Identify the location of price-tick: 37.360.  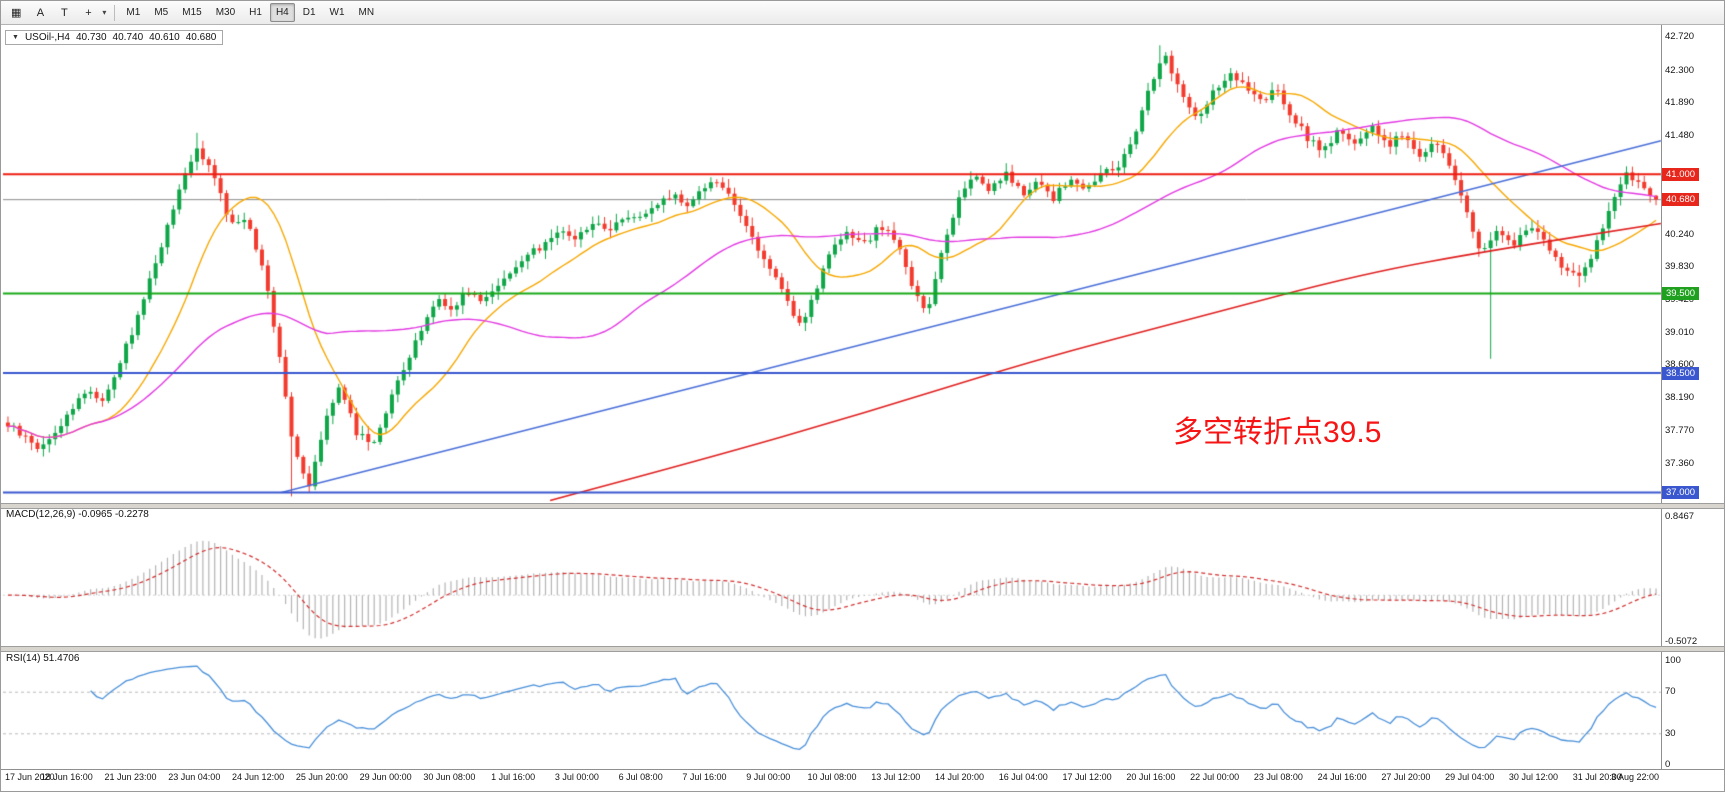
(1680, 463).